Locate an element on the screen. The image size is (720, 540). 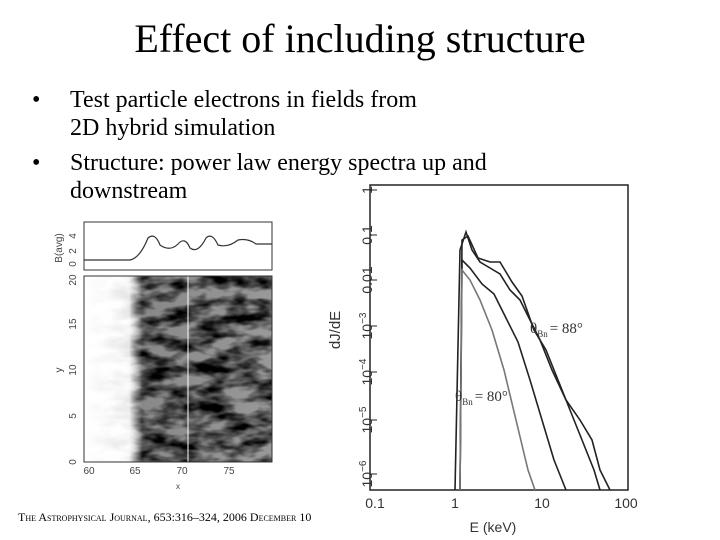
axis-label: dJ/dE is located at coordinates (335, 330).